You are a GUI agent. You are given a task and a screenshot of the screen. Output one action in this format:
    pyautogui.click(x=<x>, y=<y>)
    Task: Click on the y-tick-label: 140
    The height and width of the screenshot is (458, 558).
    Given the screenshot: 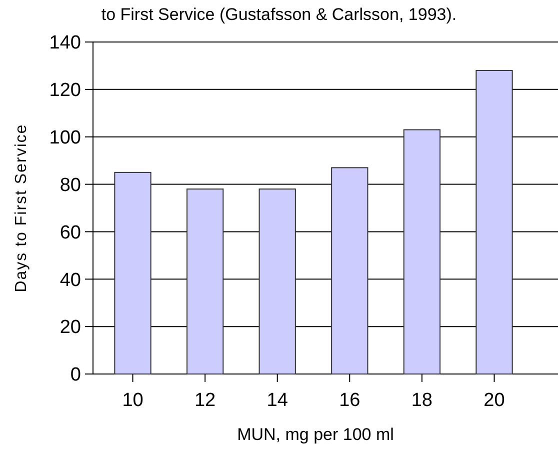 What is the action you would take?
    pyautogui.click(x=65, y=43)
    